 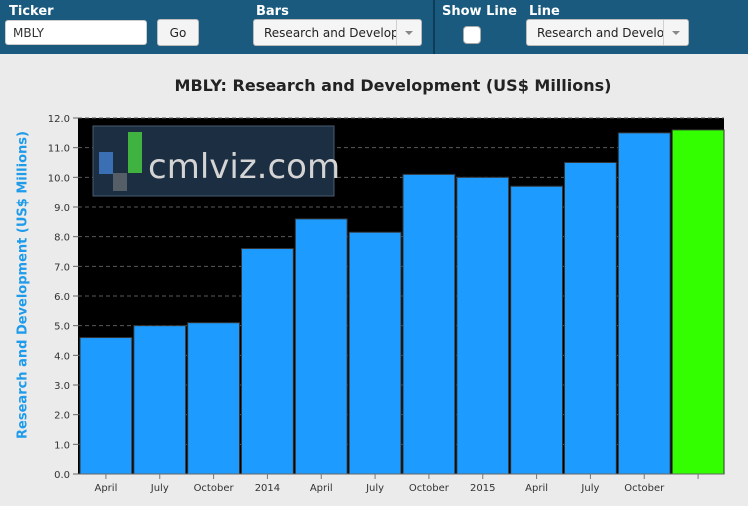 I want to click on bars-select-value: Research and Development, so click(x=343, y=33).